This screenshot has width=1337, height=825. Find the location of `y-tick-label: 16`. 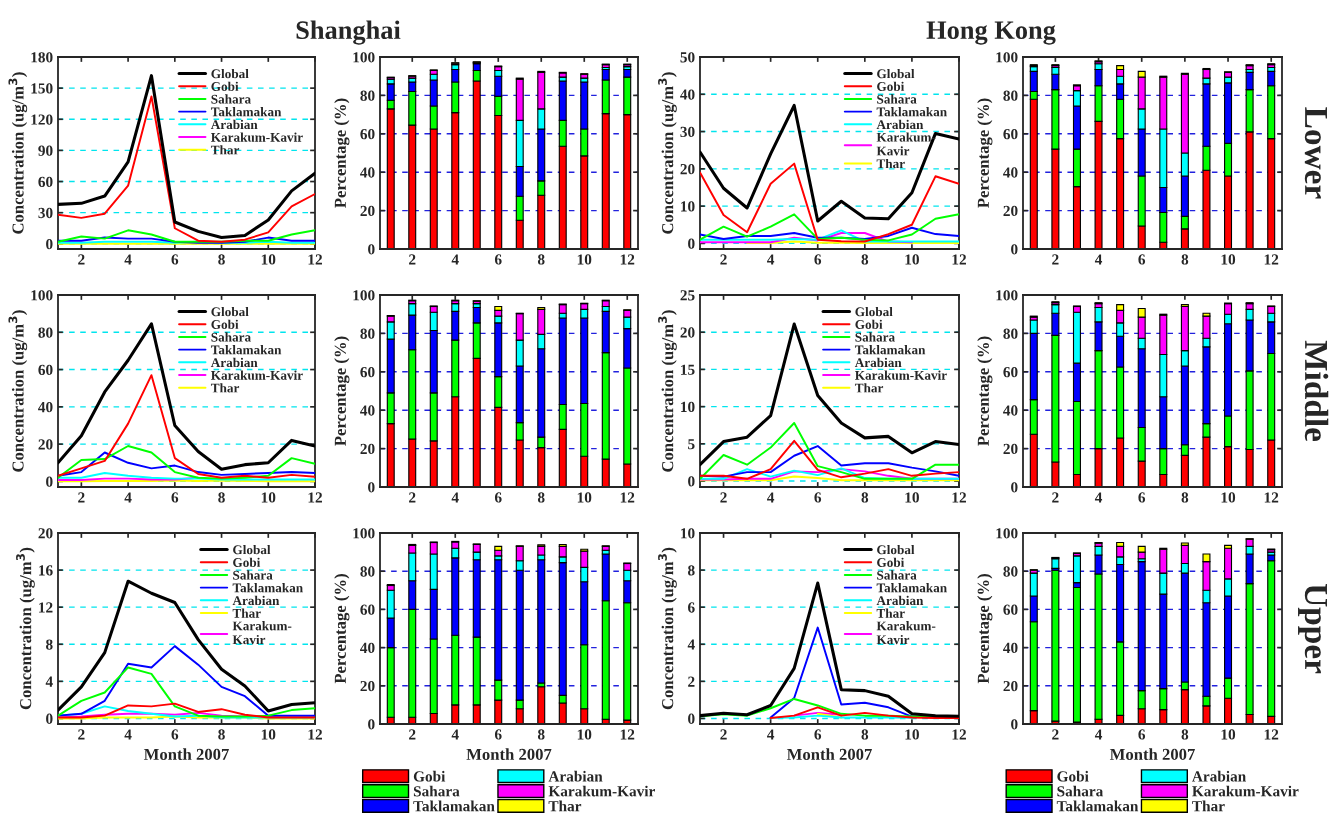

y-tick-label: 16 is located at coordinates (46, 570).